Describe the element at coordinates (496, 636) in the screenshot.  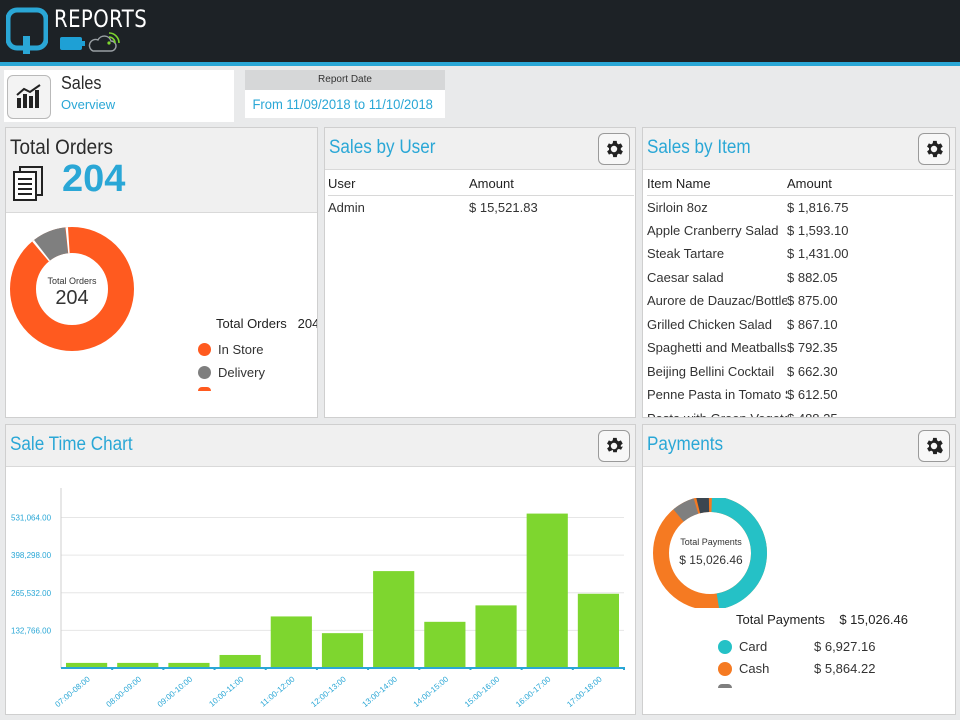
I see `bar-15:00-16:00` at that location.